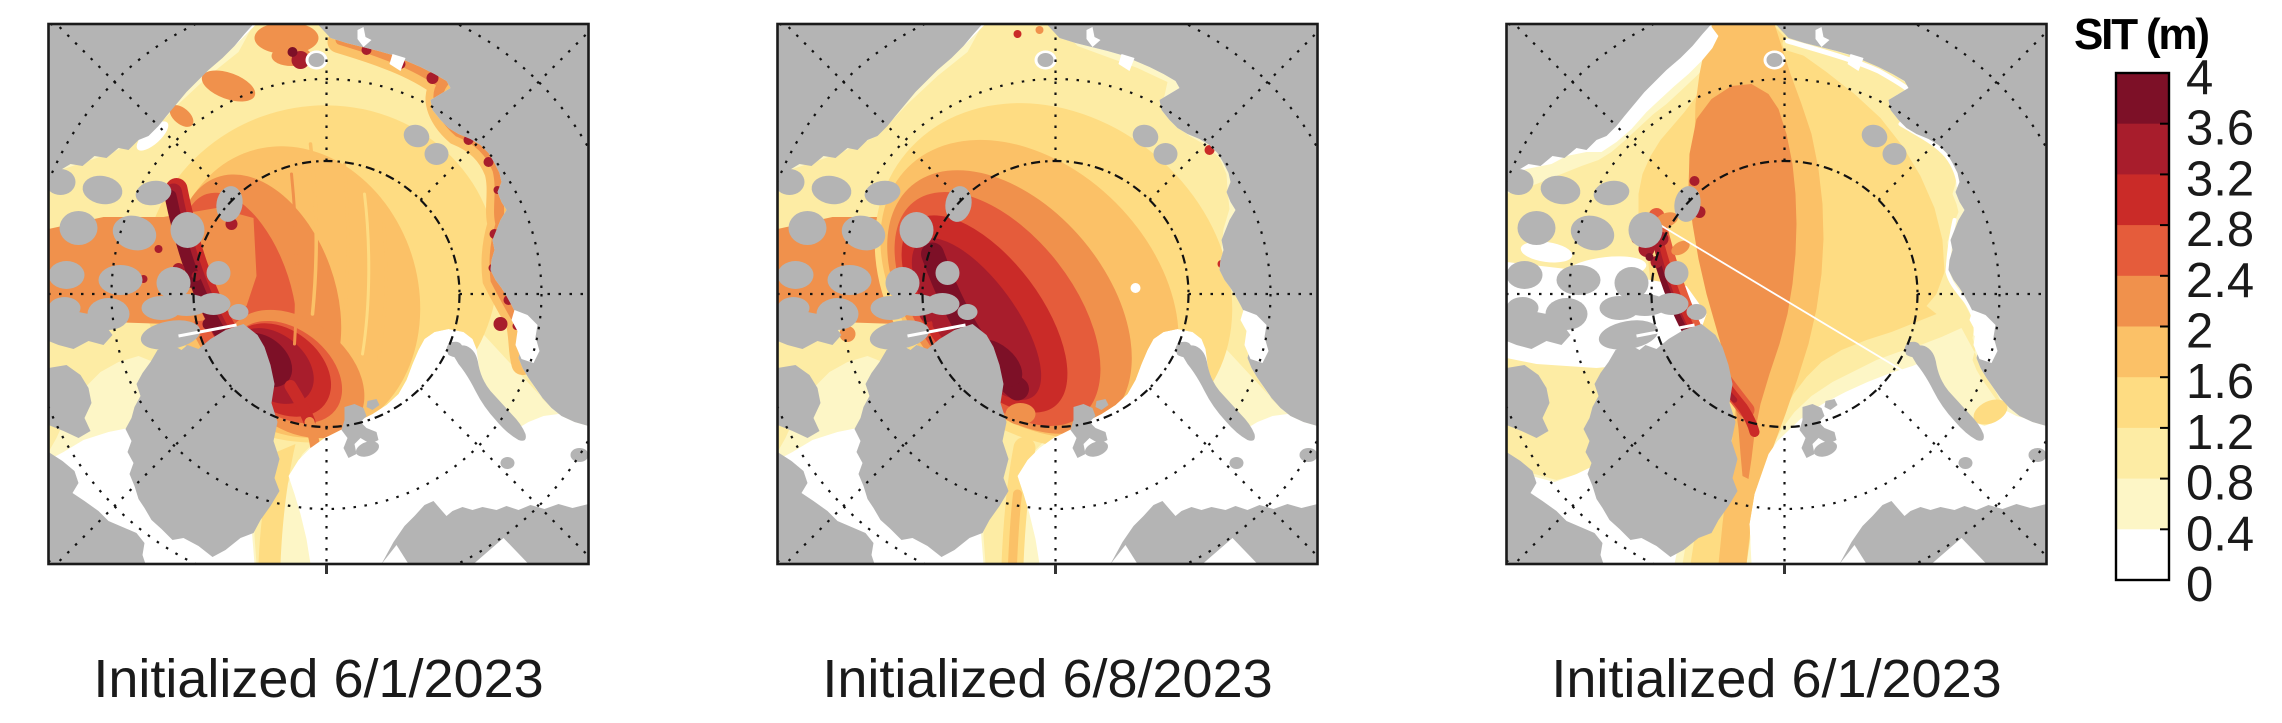  Describe the element at coordinates (2220, 129) in the screenshot. I see `svg-text: 3.6` at that location.